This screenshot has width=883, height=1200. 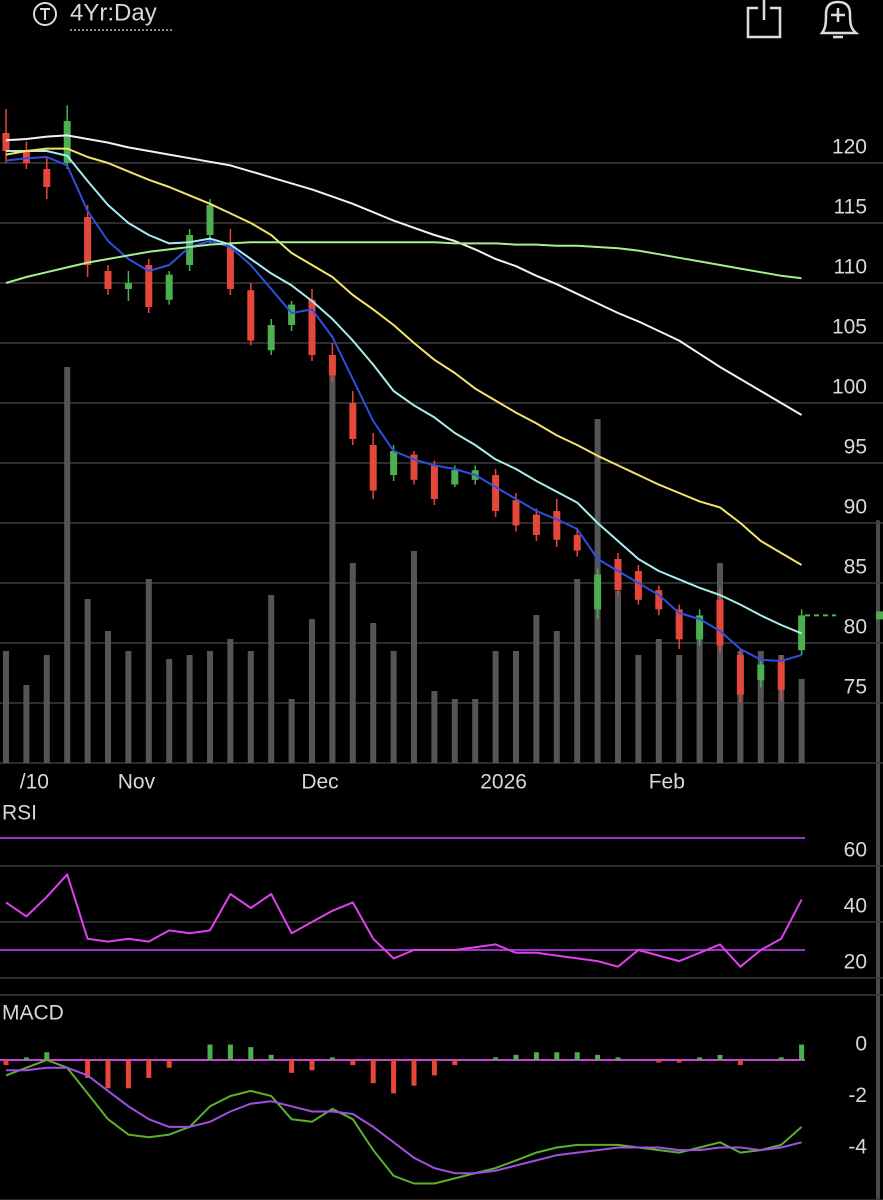 I want to click on panel-title: MACD, so click(x=33, y=1013).